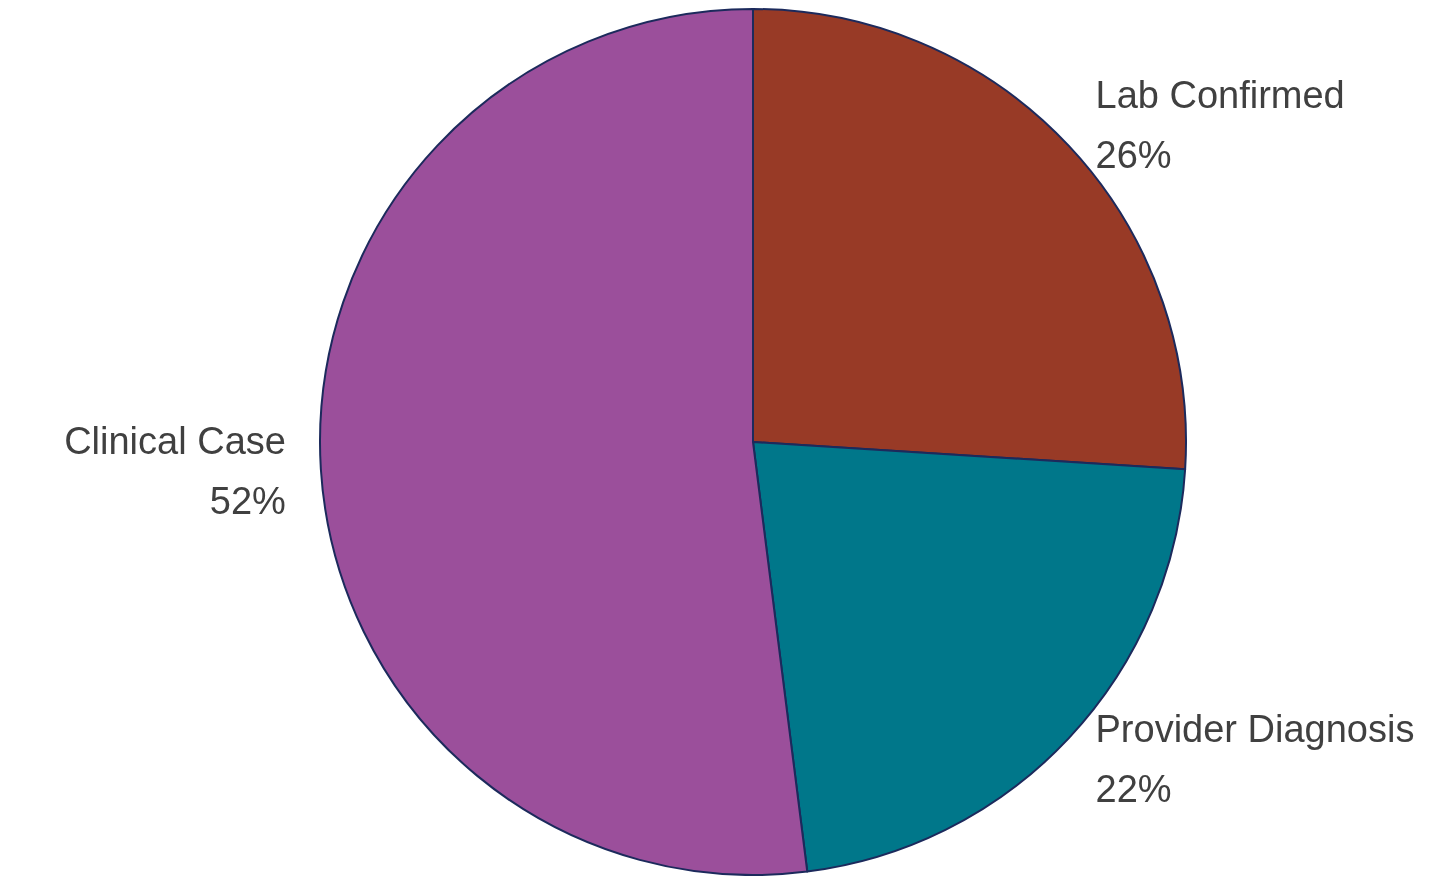 The image size is (1448, 884). What do you see at coordinates (175, 441) in the screenshot?
I see `slice-label: Clinical Case` at bounding box center [175, 441].